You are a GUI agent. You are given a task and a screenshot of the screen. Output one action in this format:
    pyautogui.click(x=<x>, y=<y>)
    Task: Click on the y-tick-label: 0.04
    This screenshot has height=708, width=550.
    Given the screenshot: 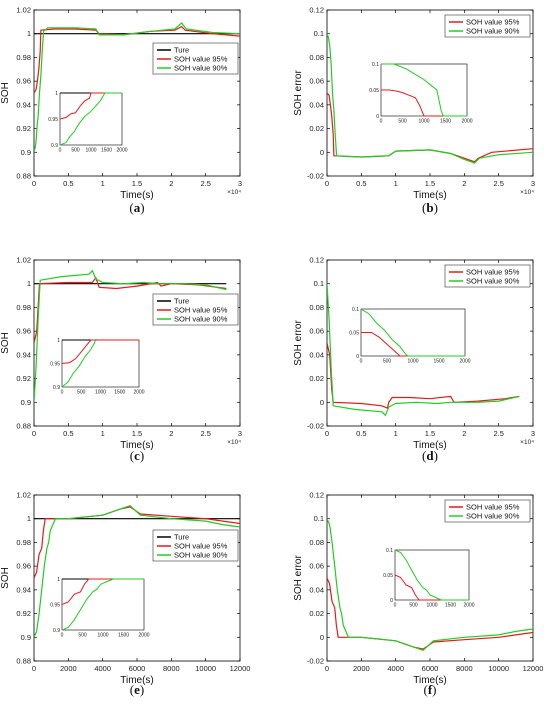 What is the action you would take?
    pyautogui.click(x=316, y=104)
    